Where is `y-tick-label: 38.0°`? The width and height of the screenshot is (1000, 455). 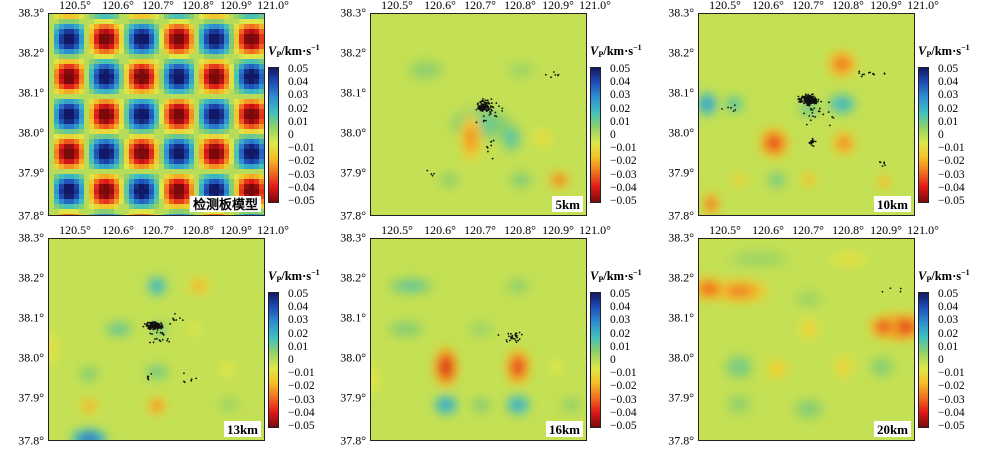
y-tick-label: 38.0° is located at coordinates (31, 132).